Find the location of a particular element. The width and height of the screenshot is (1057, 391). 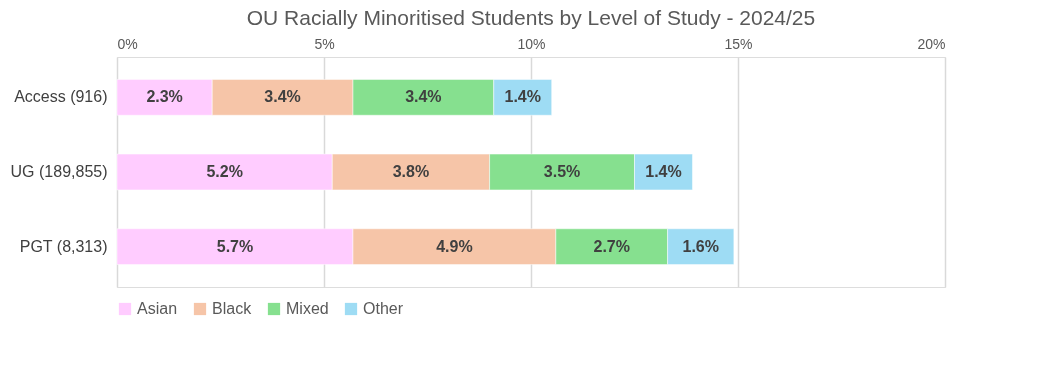

legend-label: Black is located at coordinates (232, 308).